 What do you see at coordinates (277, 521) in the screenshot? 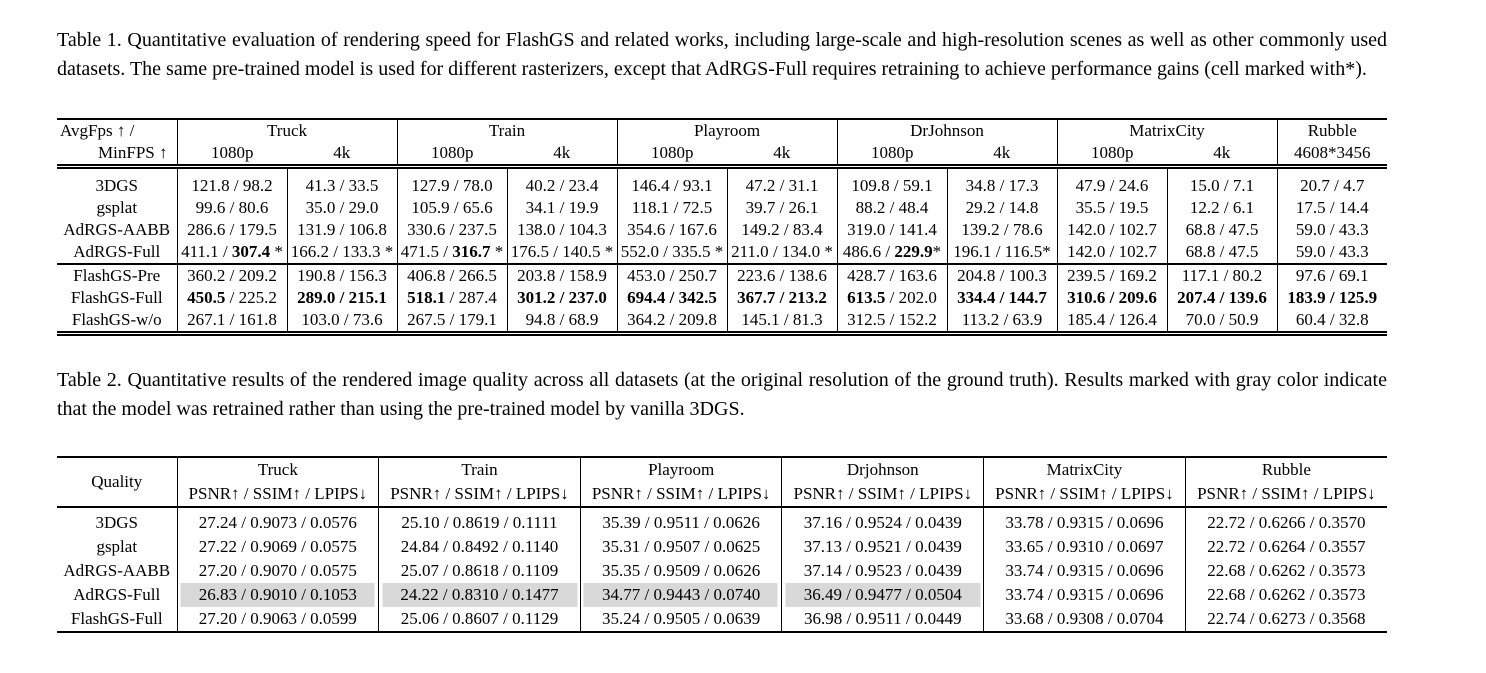
I see `t2-cell: 27.24 / 0.9073 / 0.0576` at bounding box center [277, 521].